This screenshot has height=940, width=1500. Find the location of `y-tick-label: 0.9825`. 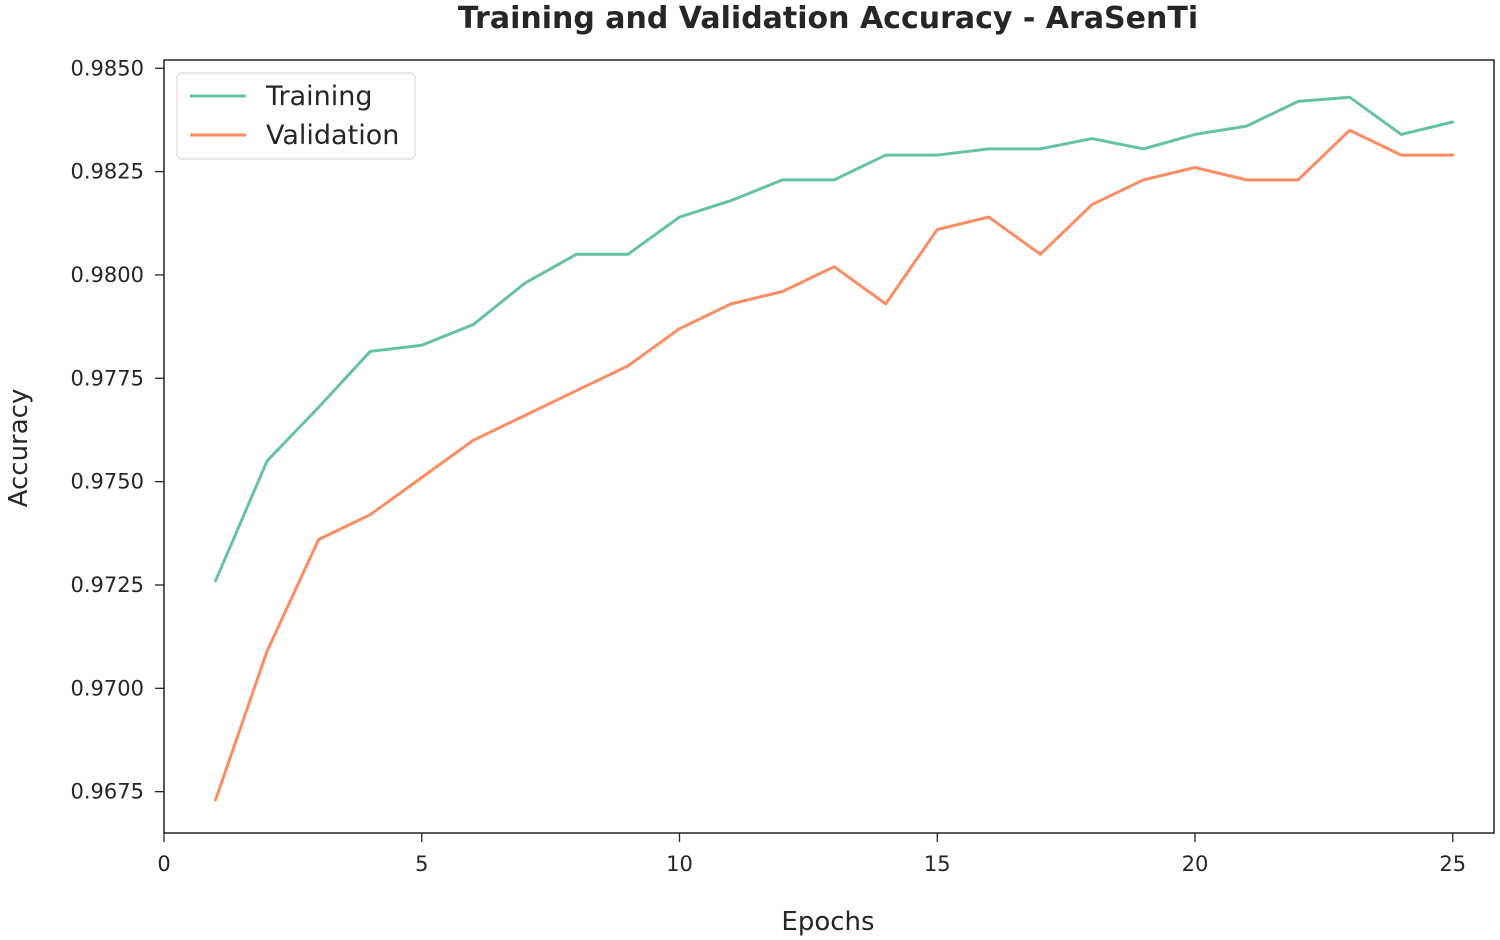

y-tick-label: 0.9825 is located at coordinates (107, 172).